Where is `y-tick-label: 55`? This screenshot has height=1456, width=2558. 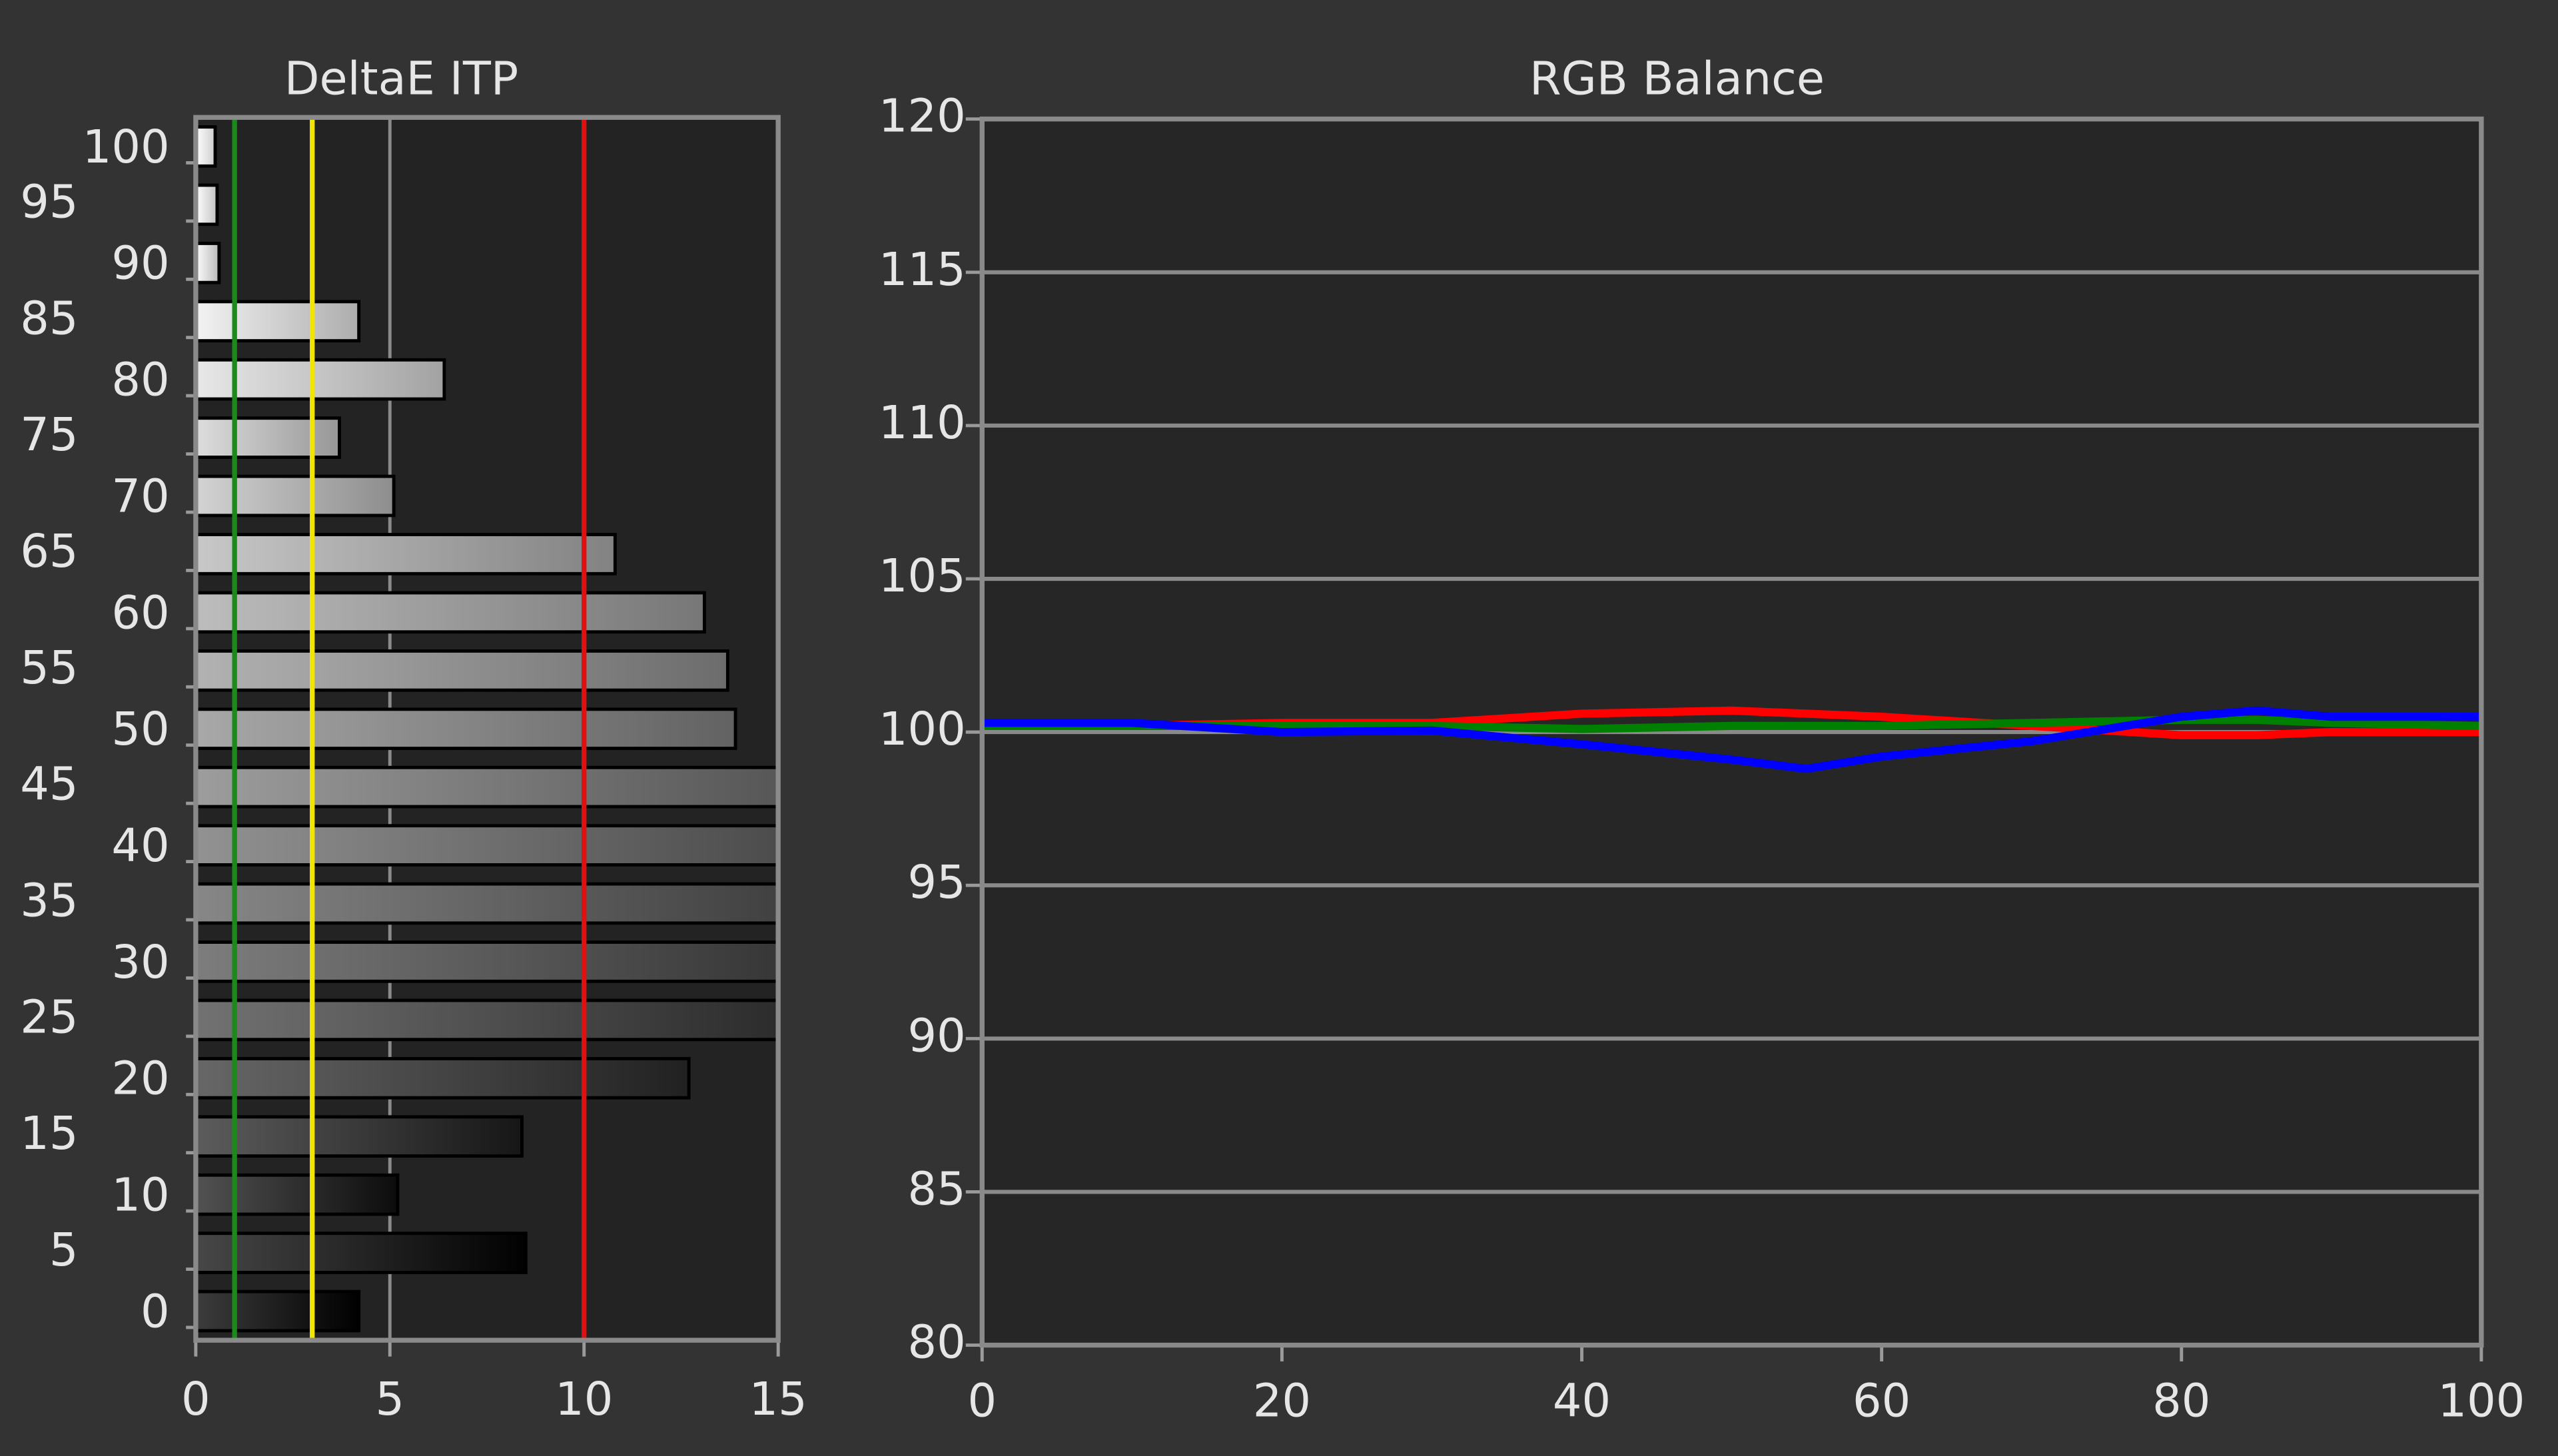 y-tick-label: 55 is located at coordinates (49, 668).